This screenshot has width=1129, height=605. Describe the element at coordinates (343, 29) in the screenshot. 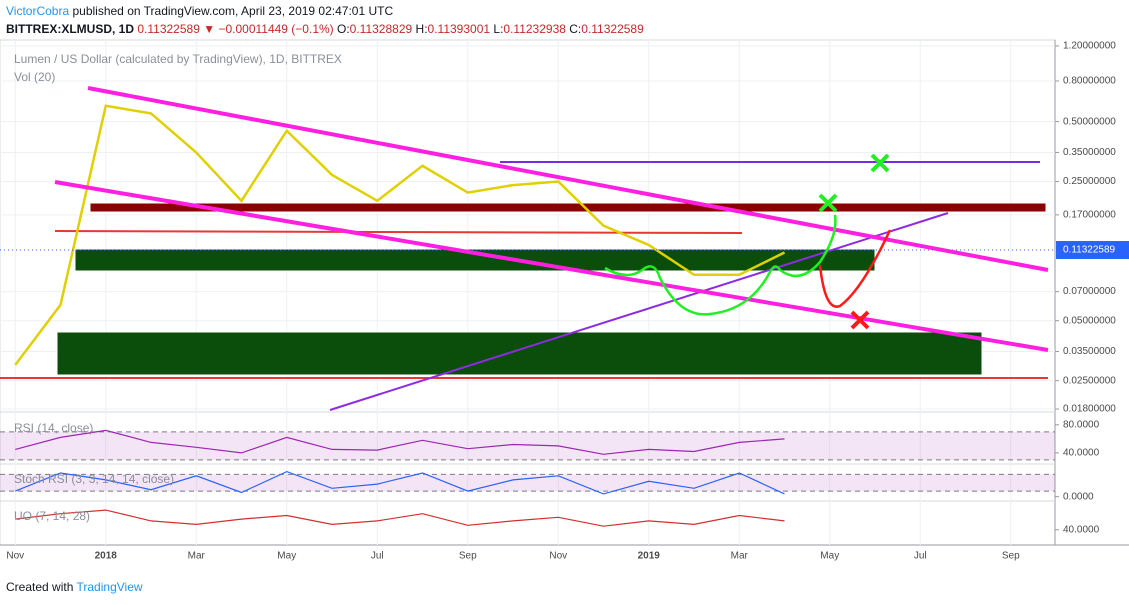

I see `o-label: O:` at that location.